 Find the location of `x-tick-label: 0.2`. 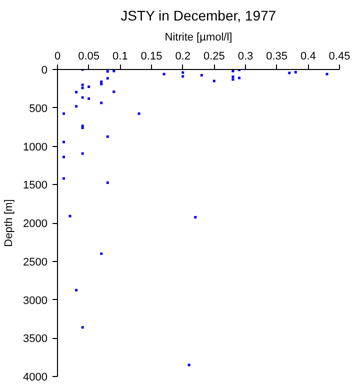

x-tick-label: 0.2 is located at coordinates (182, 56).